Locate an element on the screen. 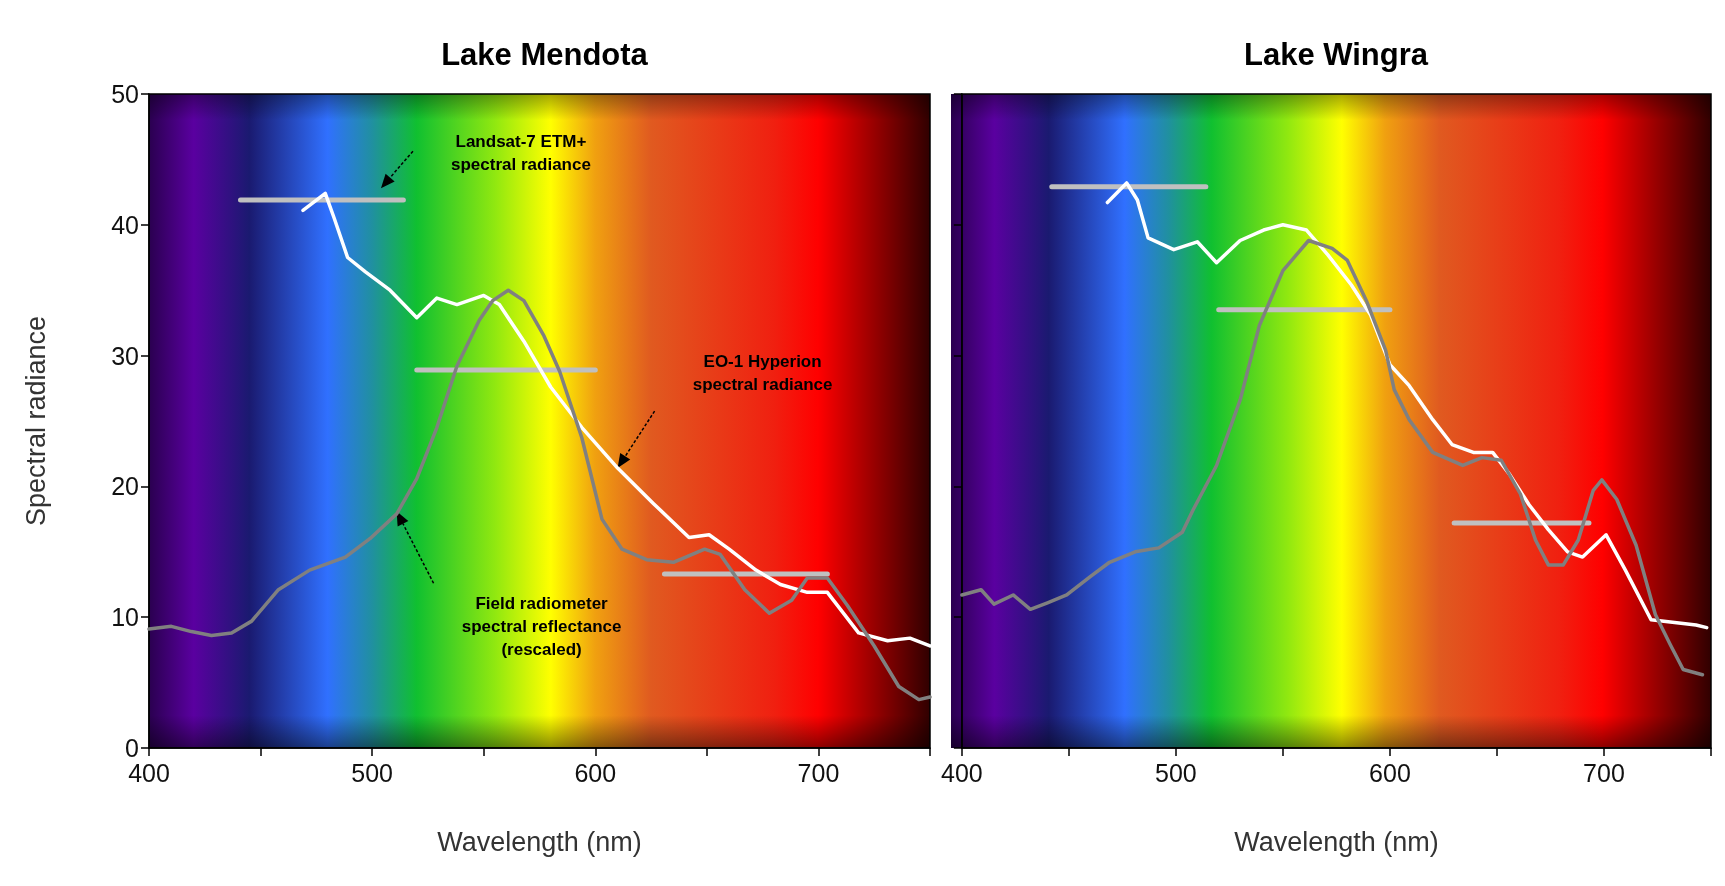  y-tick-label: 50 is located at coordinates (125, 94).